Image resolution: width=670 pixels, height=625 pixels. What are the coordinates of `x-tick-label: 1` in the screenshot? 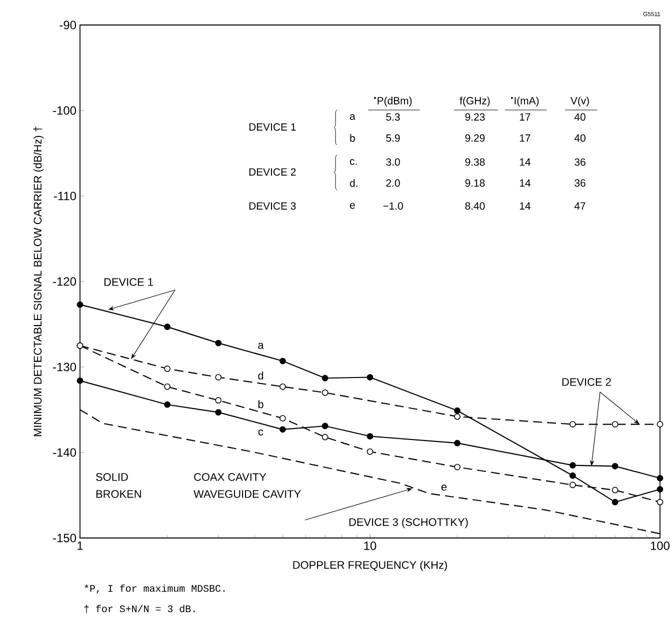 It's located at (80, 546).